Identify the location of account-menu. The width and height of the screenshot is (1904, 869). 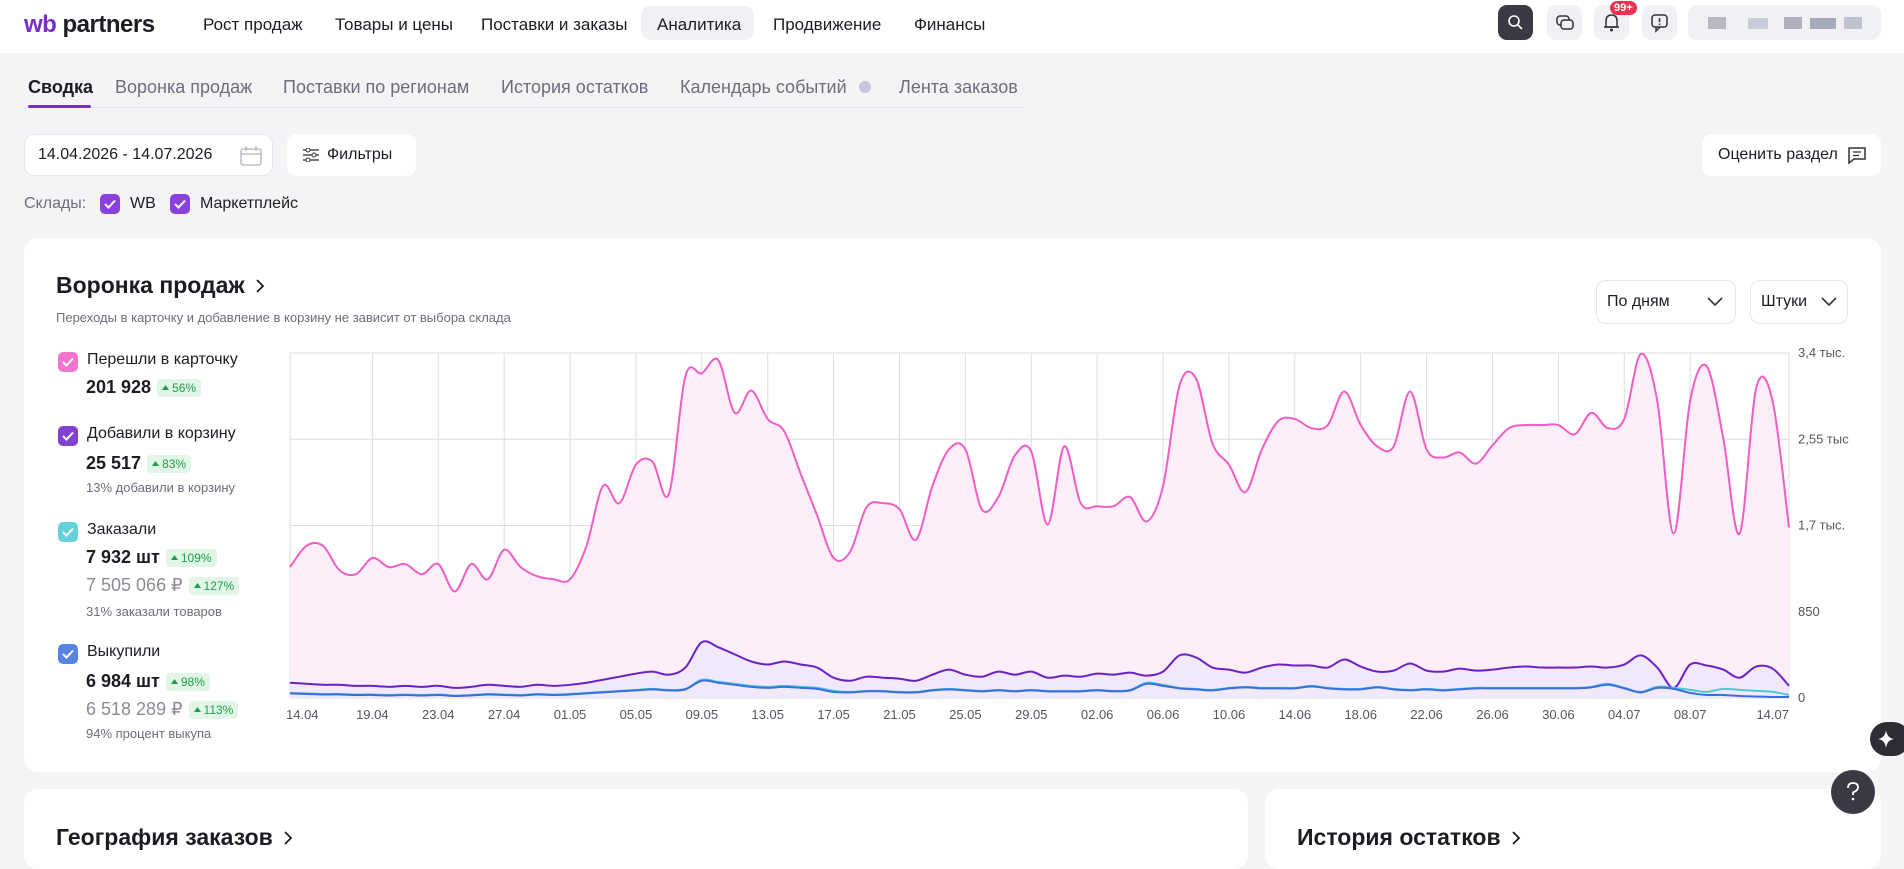
(1784, 22).